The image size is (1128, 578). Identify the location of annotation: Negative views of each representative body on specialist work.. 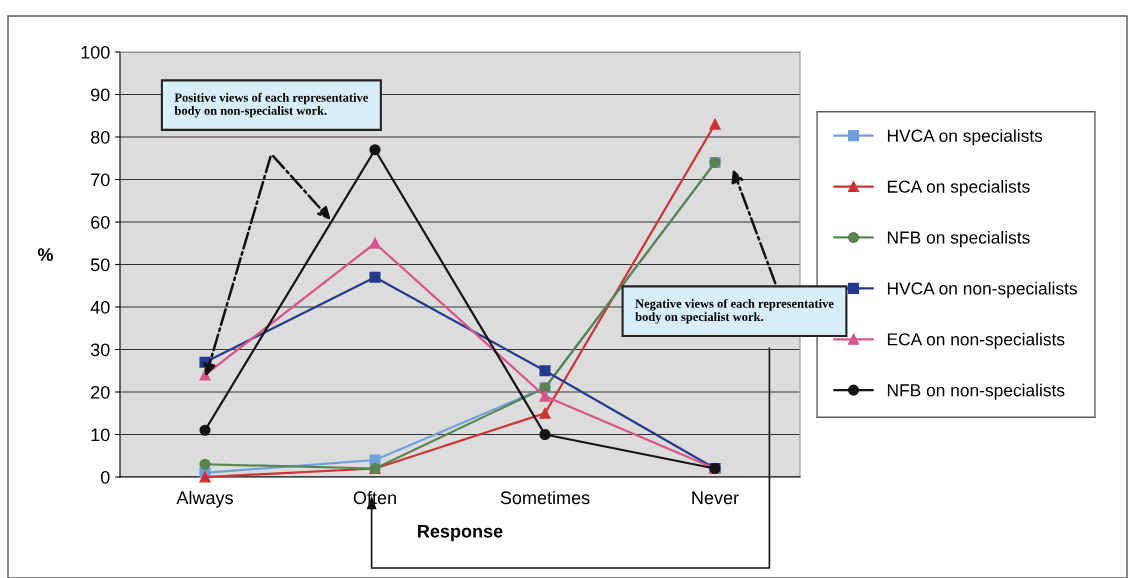
(734, 311).